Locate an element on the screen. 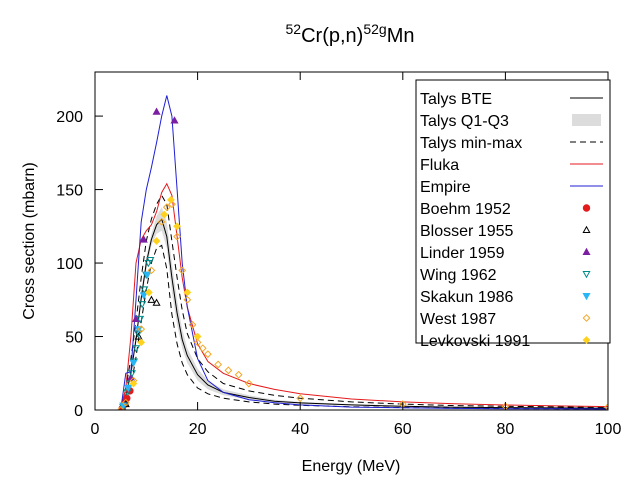 Image resolution: width=640 pixels, height=480 pixels. x-tick-label: 40 is located at coordinates (300, 429).